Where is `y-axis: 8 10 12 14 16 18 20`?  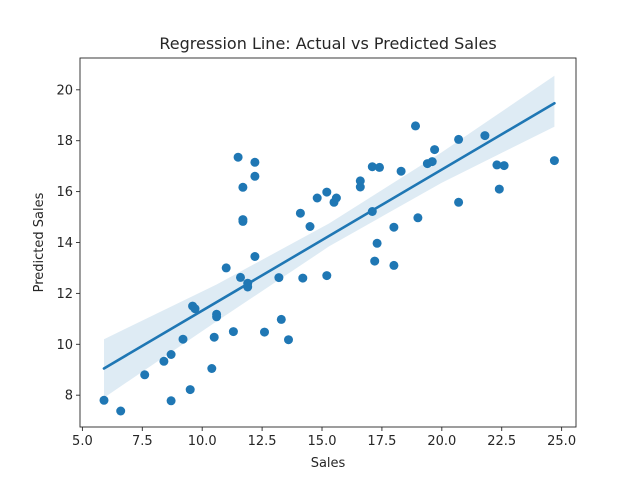 y-axis: 8 10 12 14 16 18 20 is located at coordinates (68, 243).